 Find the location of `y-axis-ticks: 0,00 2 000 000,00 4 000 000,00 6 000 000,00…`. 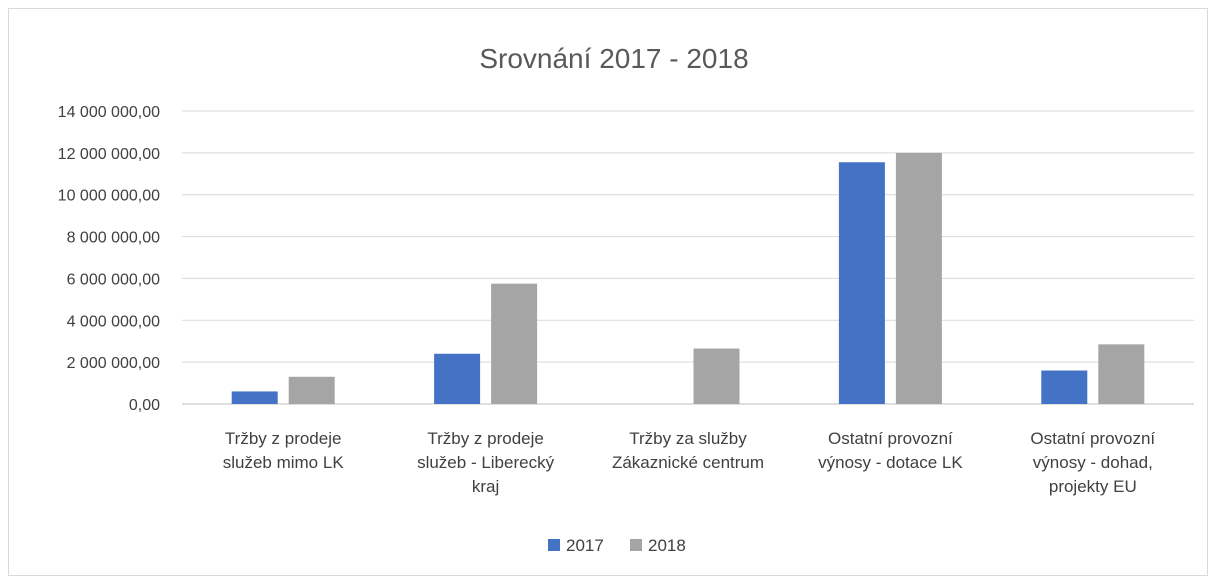

y-axis-ticks: 0,00 2 000 000,00 4 000 000,00 6 000 000,00… is located at coordinates (109, 259).